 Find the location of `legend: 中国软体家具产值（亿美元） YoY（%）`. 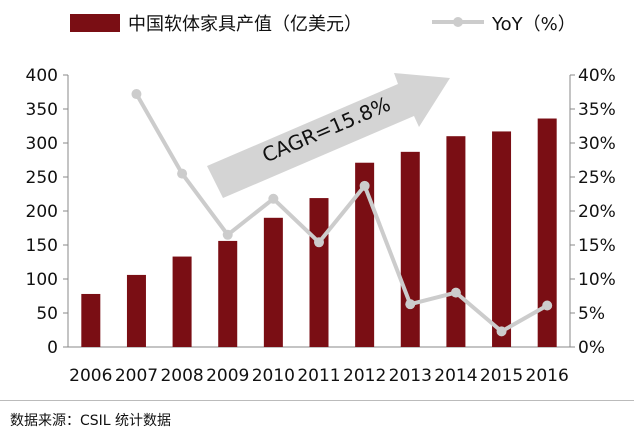

legend: 中国软体家具产值（亿美元） YoY（%） is located at coordinates (323, 24).